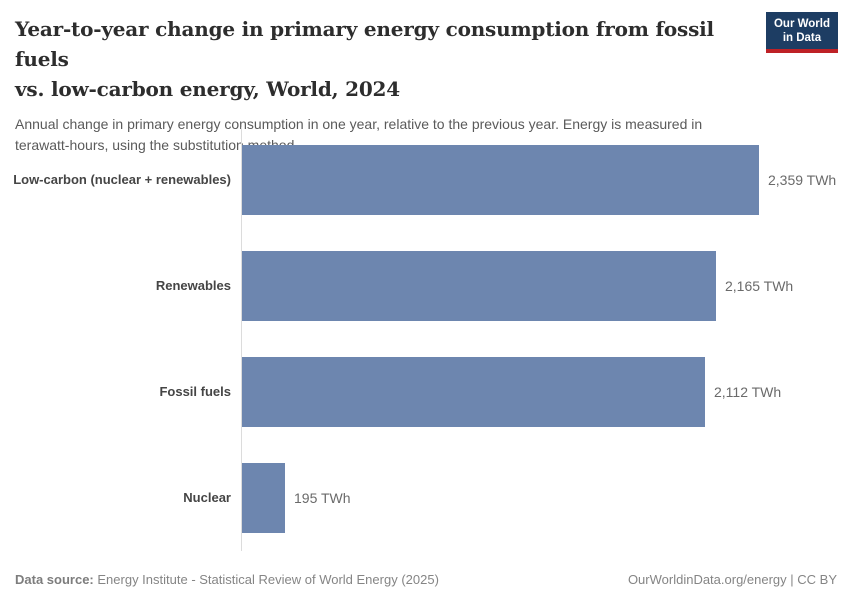 This screenshot has height=600, width=850. I want to click on plot-area: 2,359 TWh, so click(545, 180).